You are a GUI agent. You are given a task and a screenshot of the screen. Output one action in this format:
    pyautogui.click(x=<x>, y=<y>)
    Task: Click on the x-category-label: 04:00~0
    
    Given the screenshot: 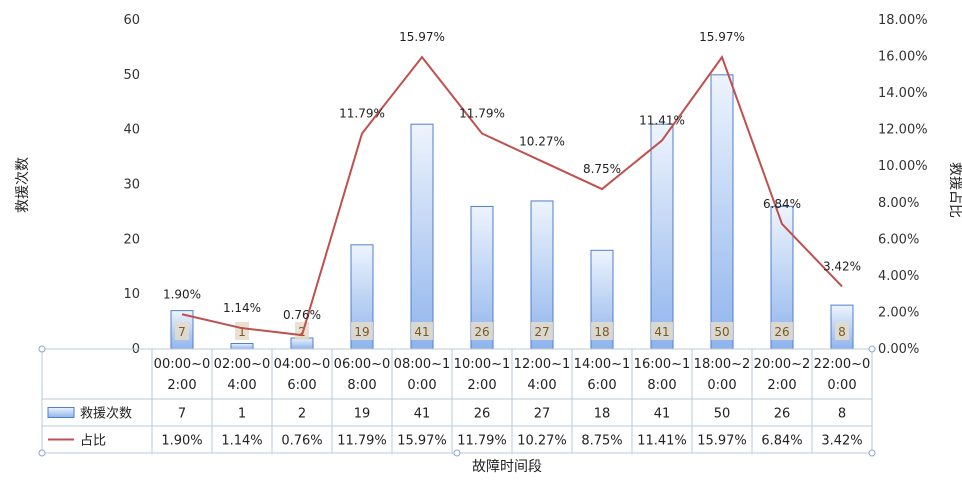 What is the action you would take?
    pyautogui.click(x=302, y=364)
    